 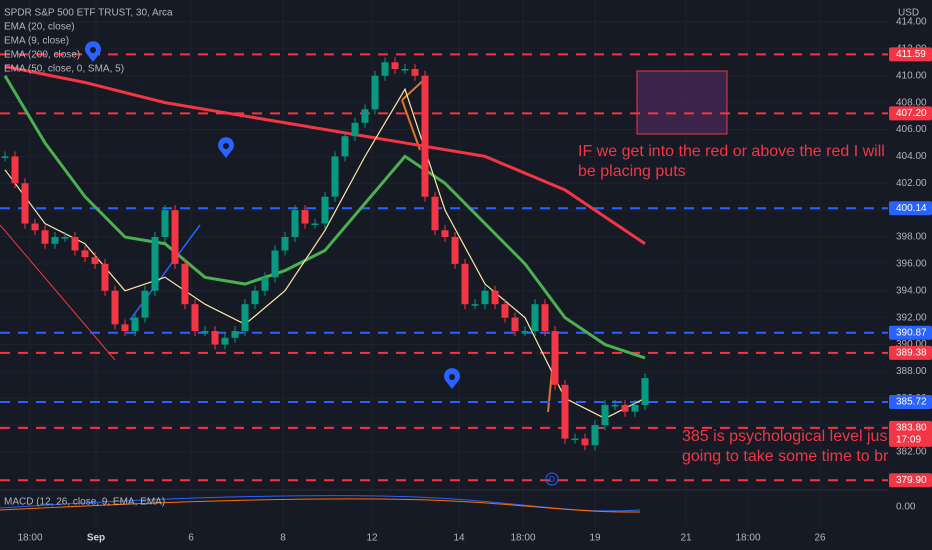 What do you see at coordinates (58, 292) in the screenshot?
I see `trend-line` at bounding box center [58, 292].